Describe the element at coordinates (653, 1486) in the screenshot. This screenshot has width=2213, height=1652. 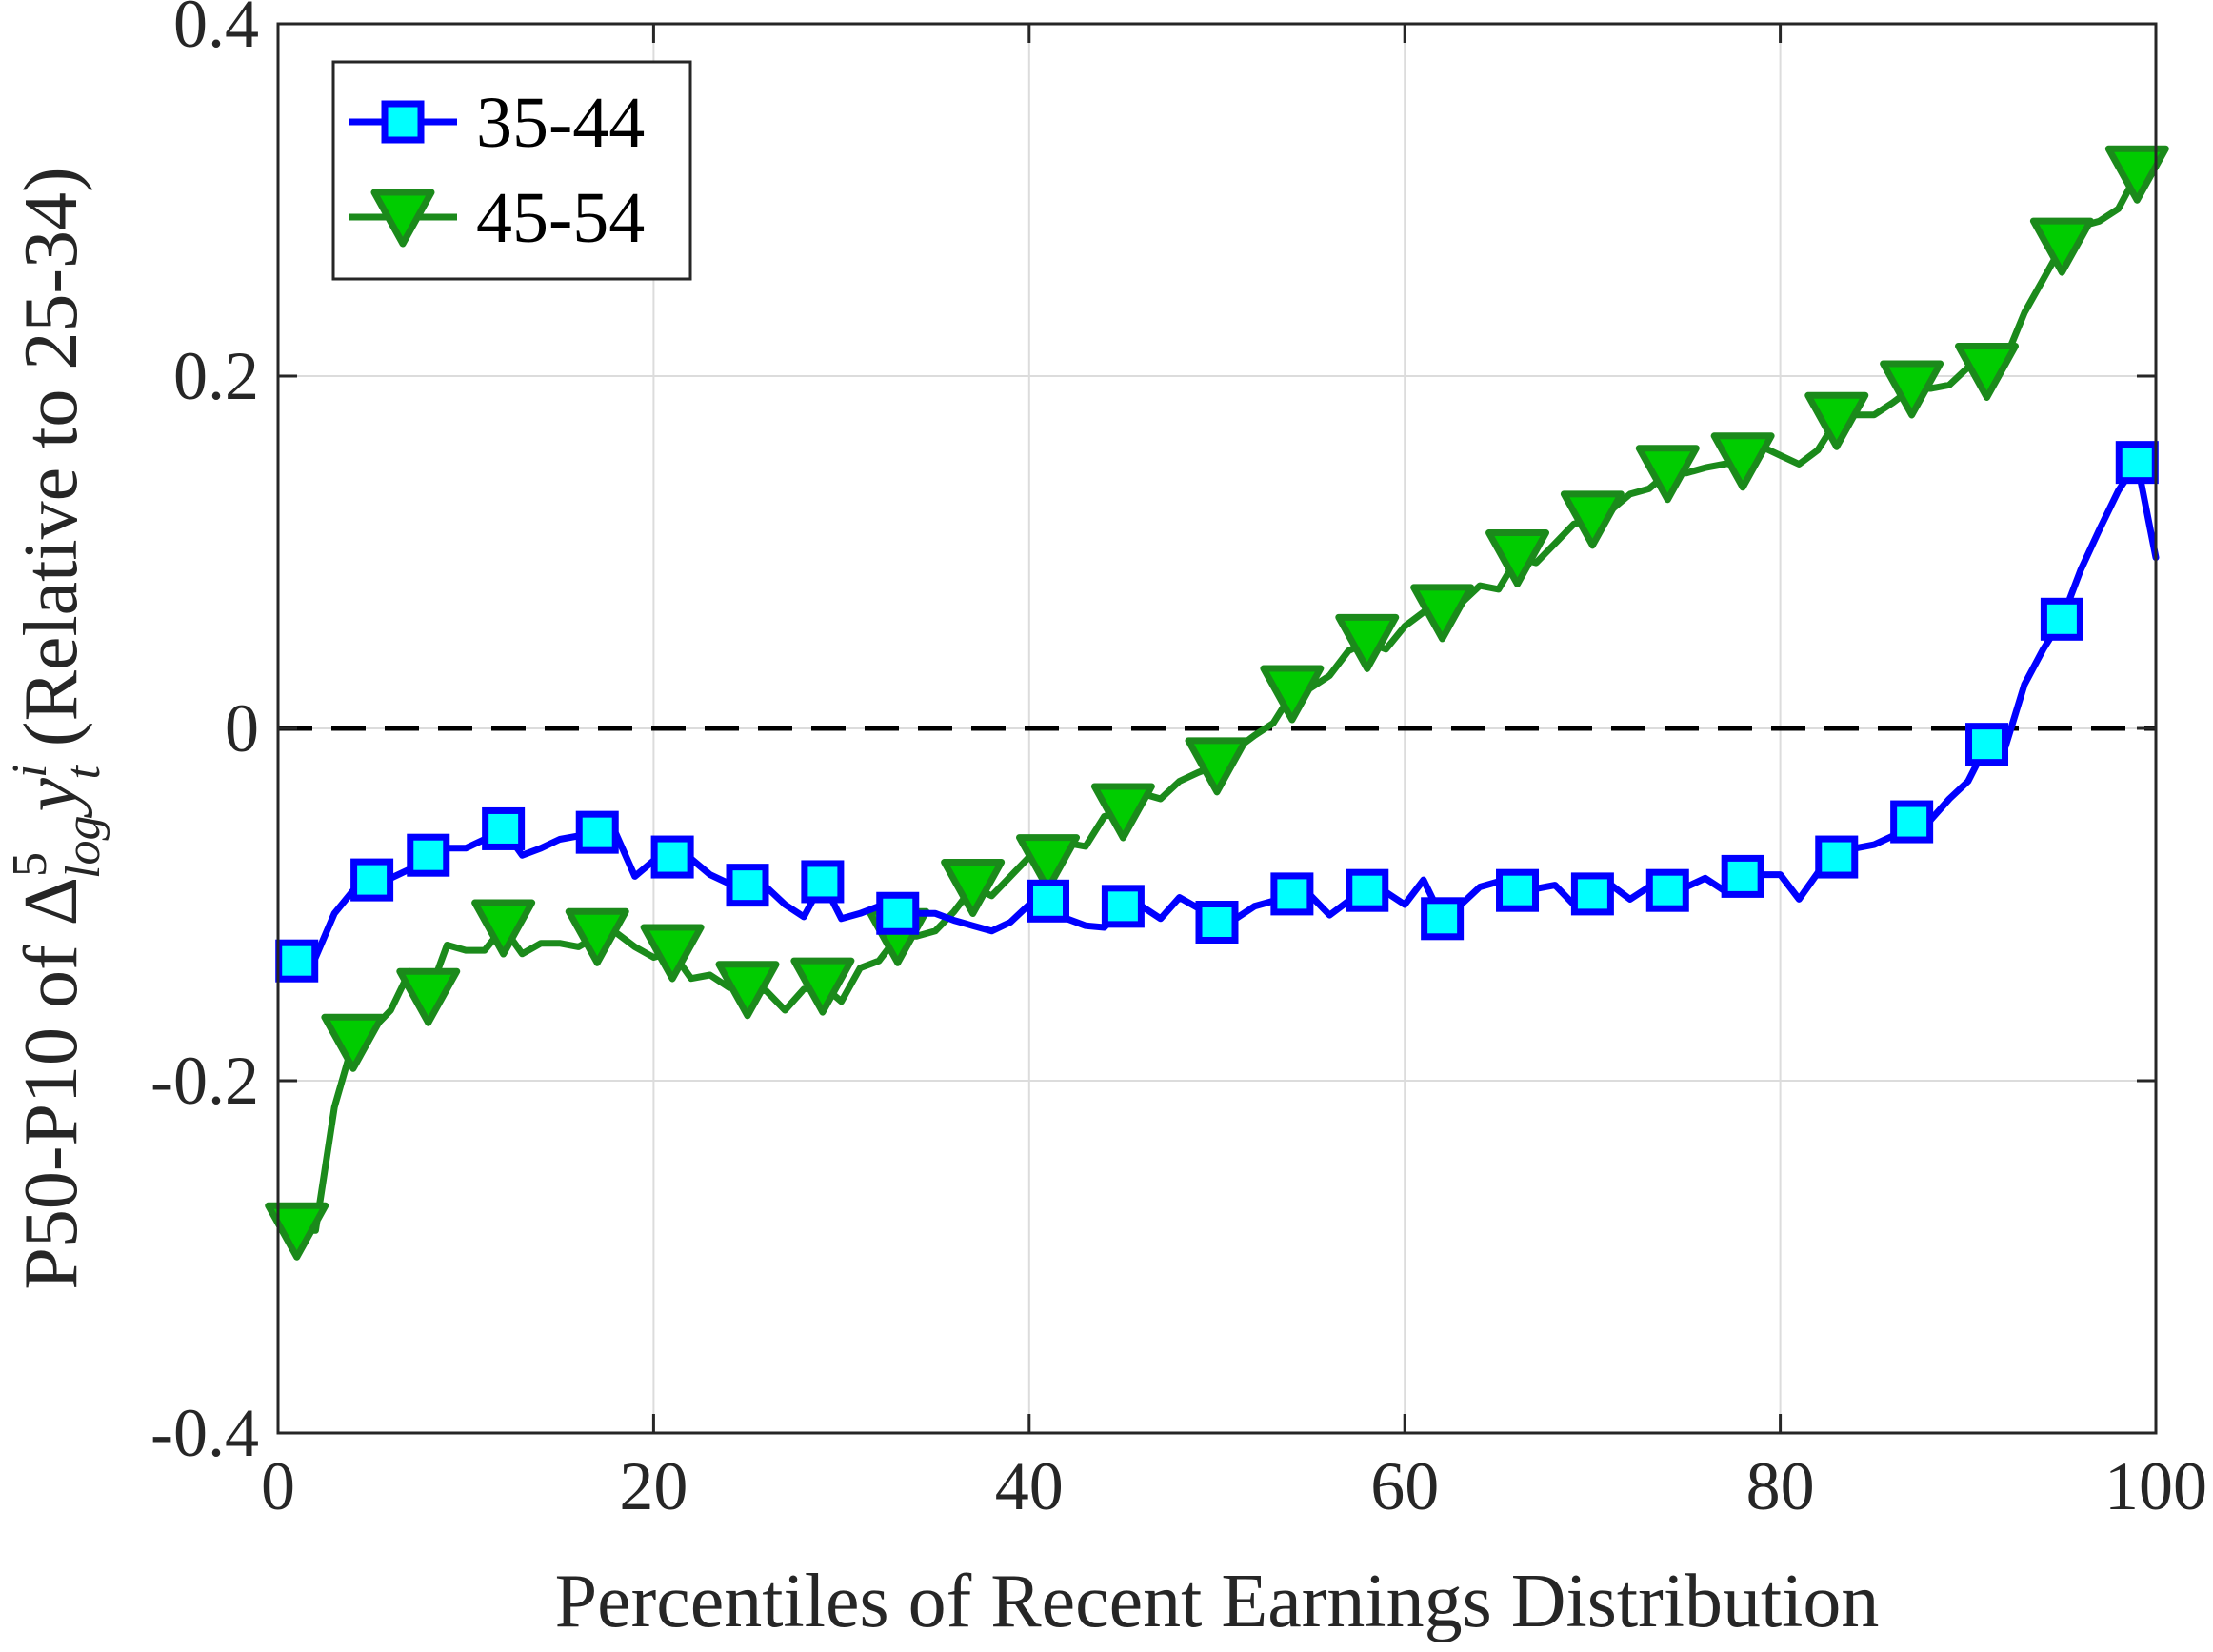
I see `x-tick-label: 20` at that location.